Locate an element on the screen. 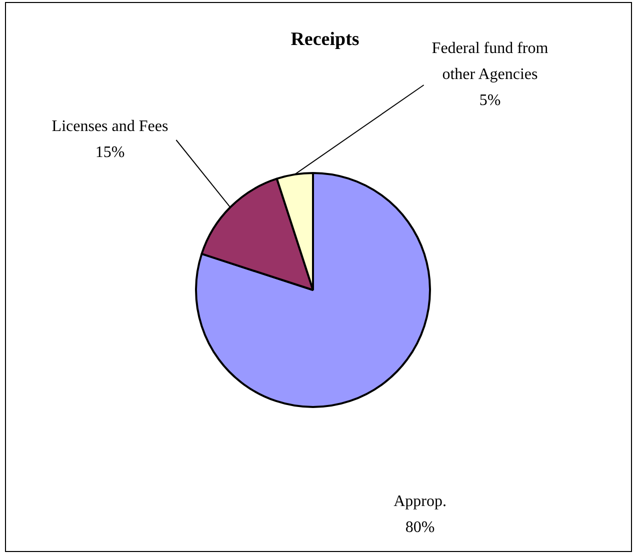  slice-label: Approp. is located at coordinates (420, 501).